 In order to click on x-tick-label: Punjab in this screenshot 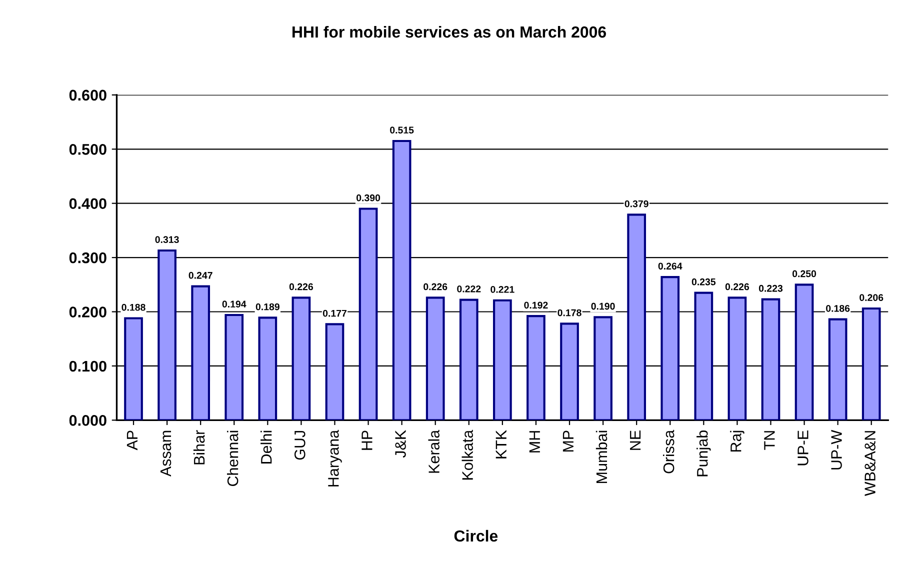, I will do `click(703, 453)`.